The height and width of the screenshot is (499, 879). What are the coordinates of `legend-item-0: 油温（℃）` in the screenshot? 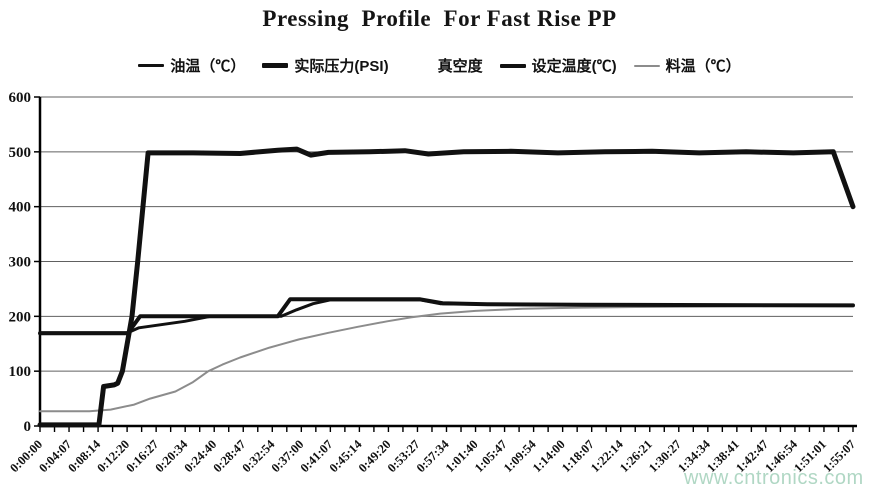 It's located at (191, 65).